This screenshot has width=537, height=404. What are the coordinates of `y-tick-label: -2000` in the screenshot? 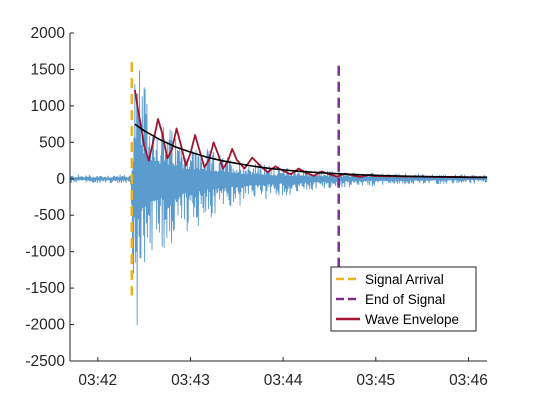 It's located at (45, 325).